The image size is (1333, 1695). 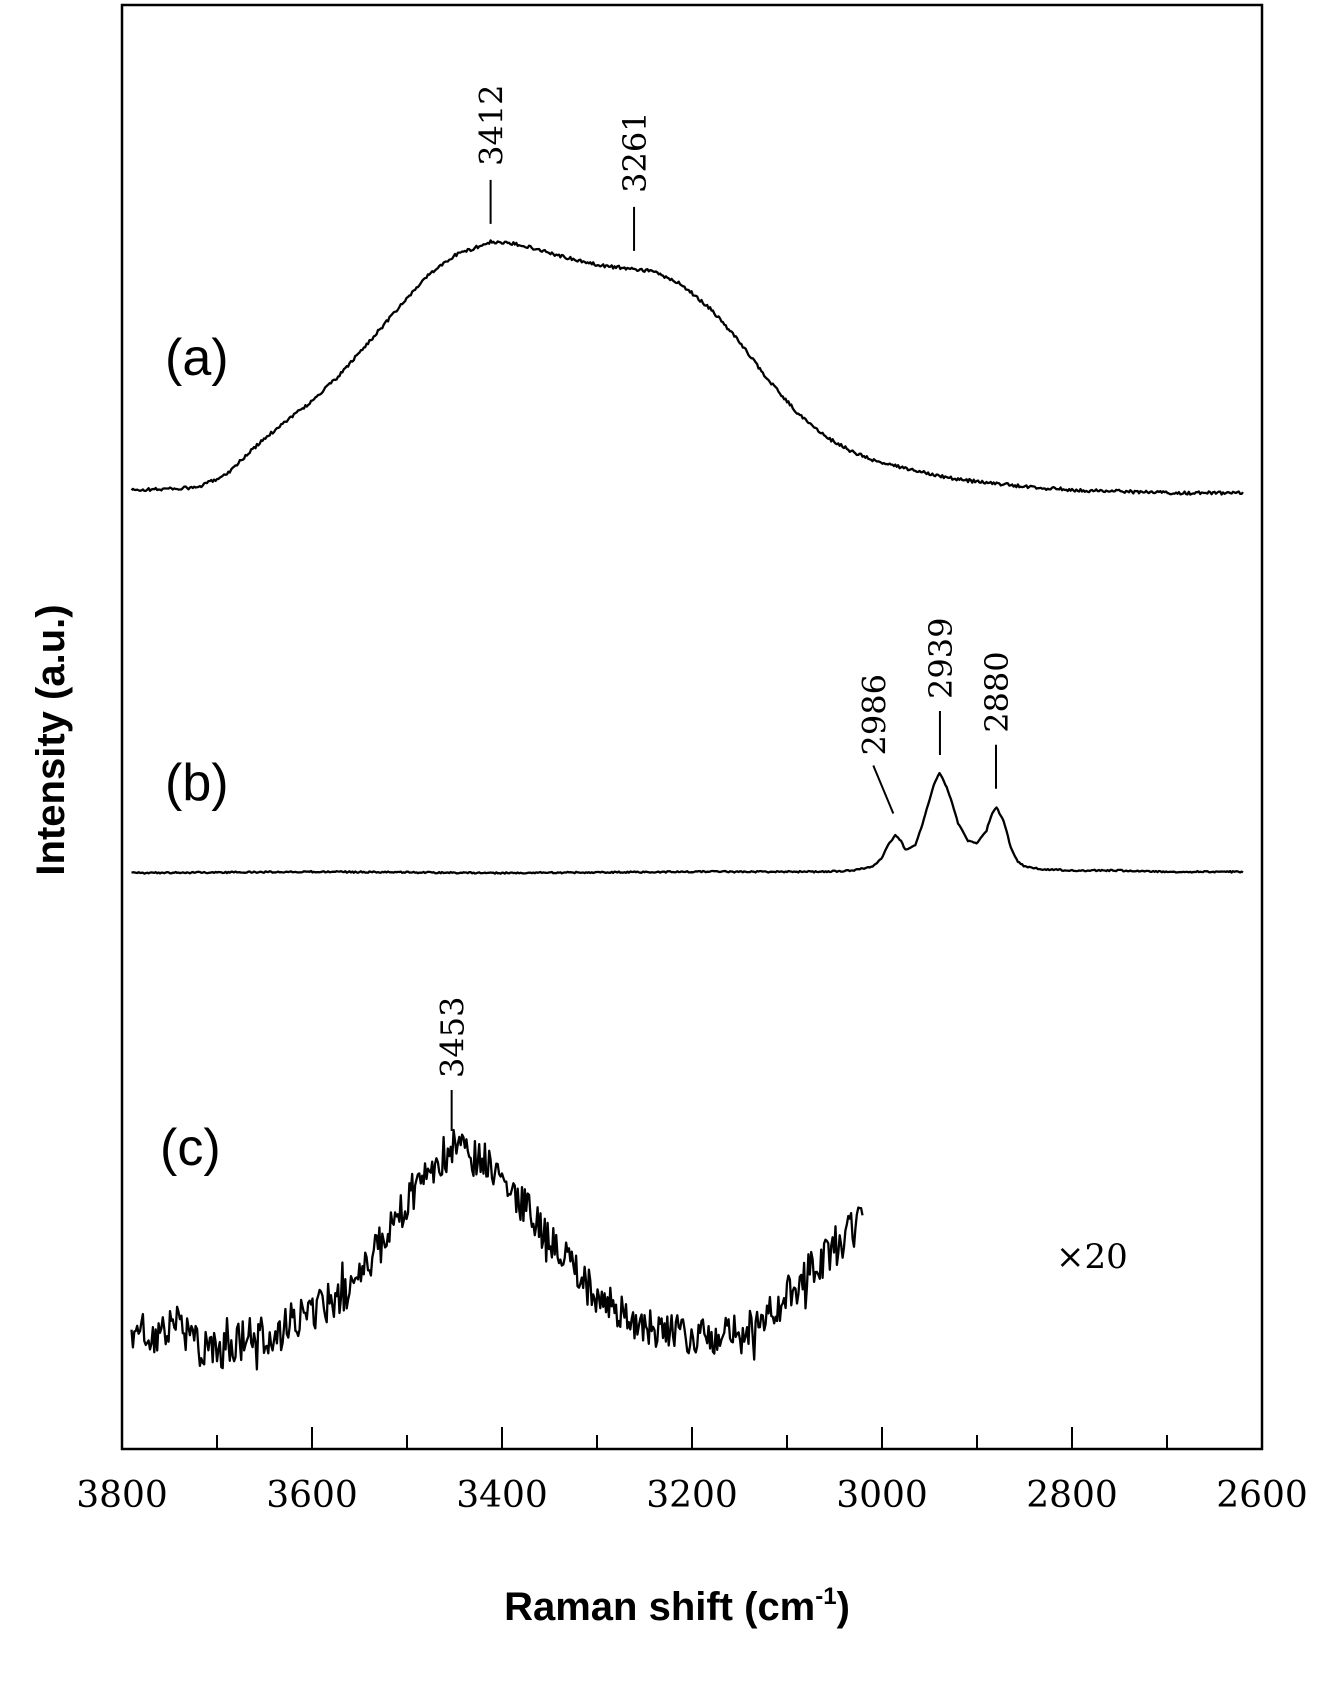 What do you see at coordinates (197, 358) in the screenshot?
I see `panel-label: (a)` at bounding box center [197, 358].